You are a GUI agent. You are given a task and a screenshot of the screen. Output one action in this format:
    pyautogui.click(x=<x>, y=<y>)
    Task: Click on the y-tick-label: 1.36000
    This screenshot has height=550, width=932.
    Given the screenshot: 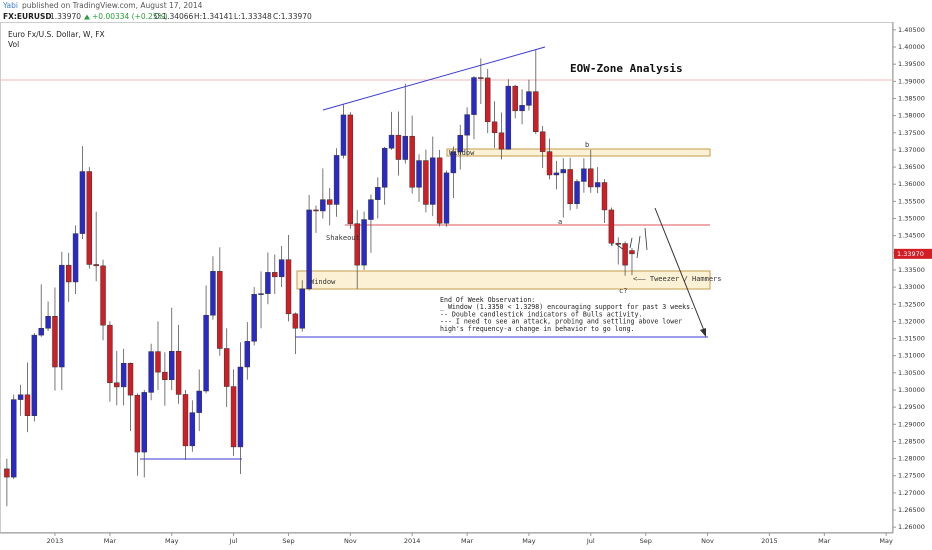 What is the action you would take?
    pyautogui.click(x=911, y=184)
    